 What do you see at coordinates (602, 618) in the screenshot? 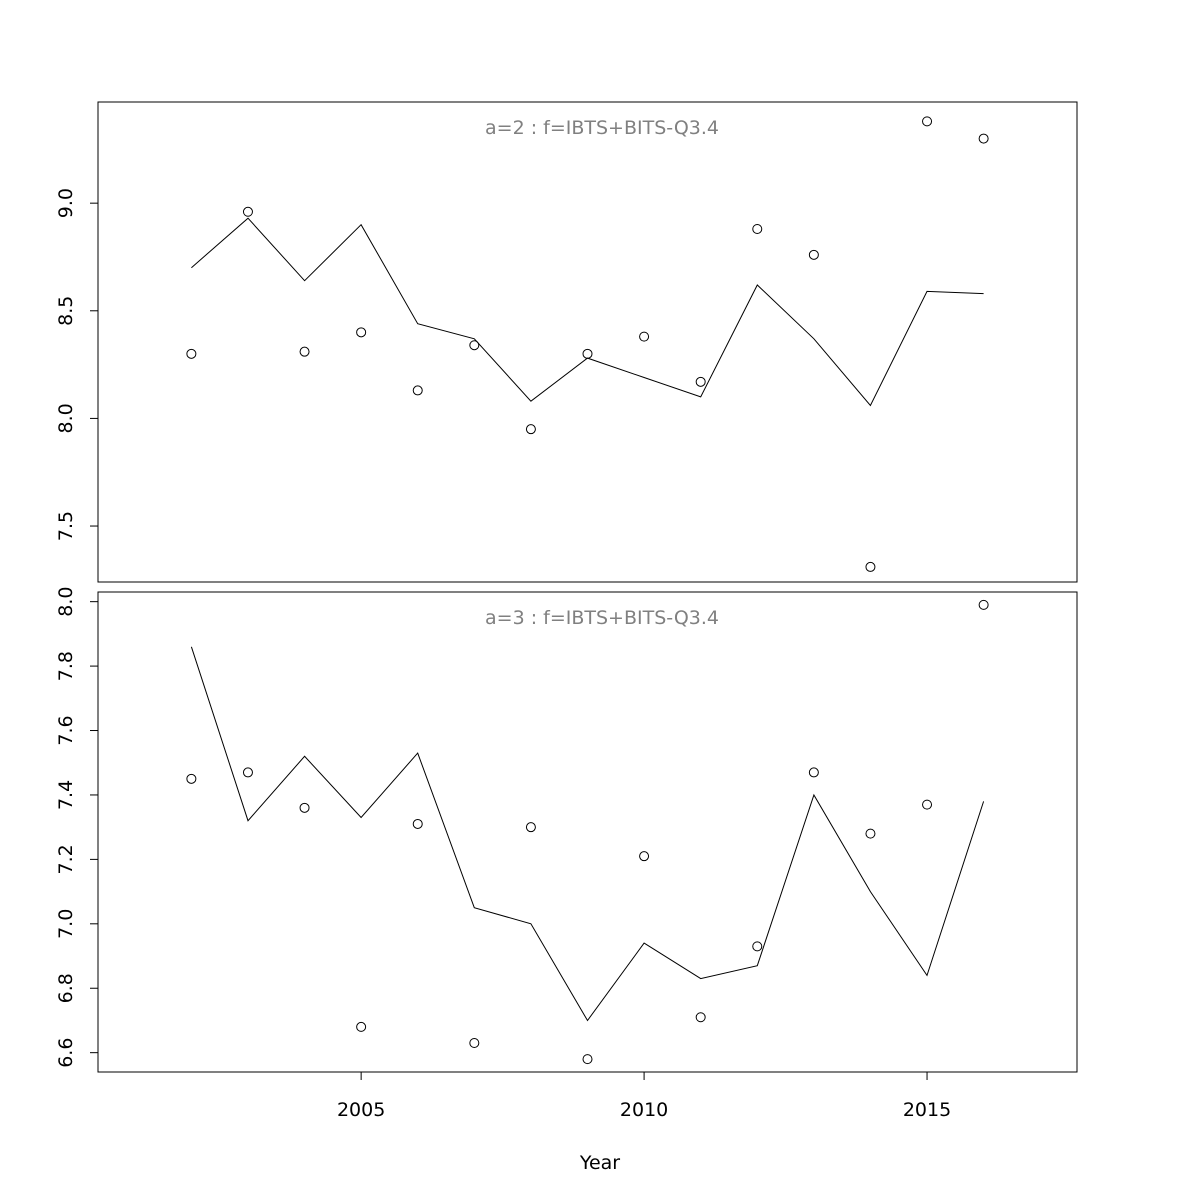
I see `panel-a3-title: a=3 : f=IBTS+BITS-Q3.4` at bounding box center [602, 618].